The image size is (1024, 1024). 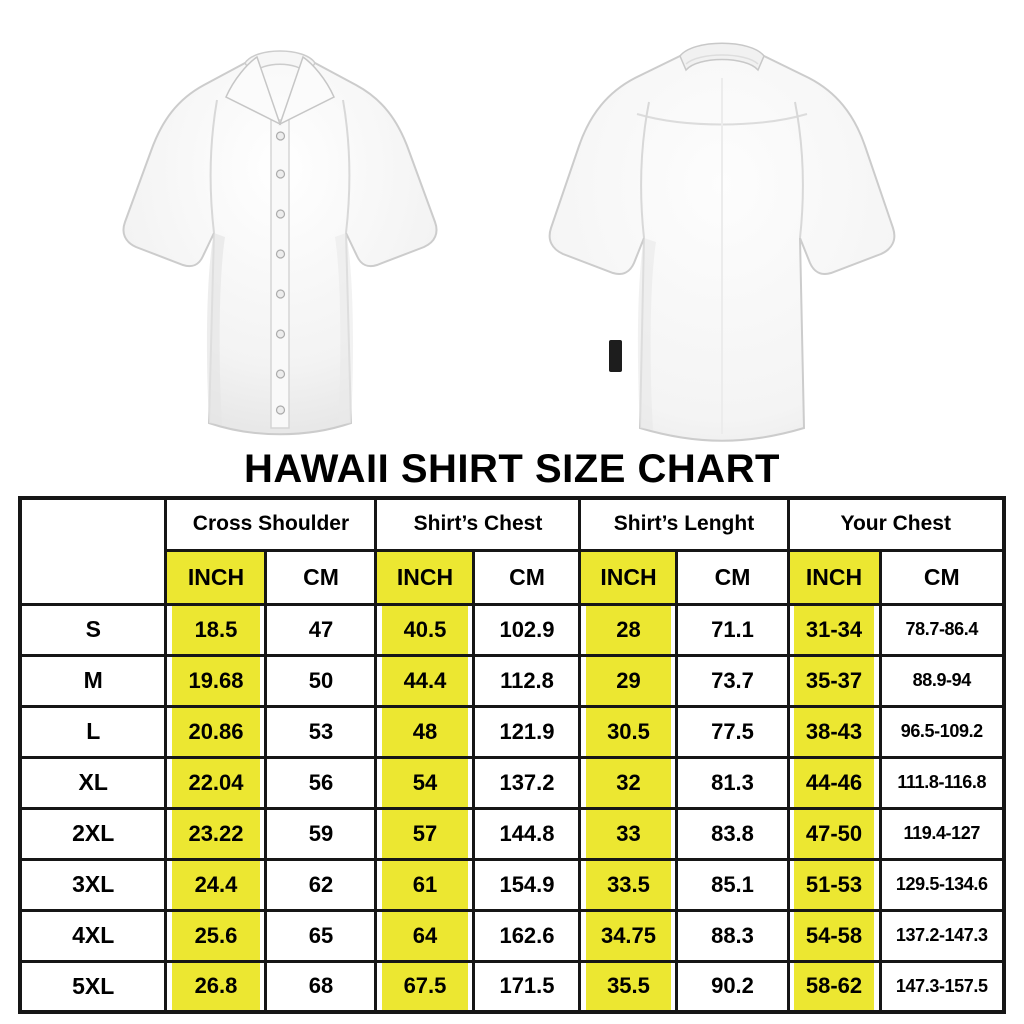 I want to click on shirt-front-buttons, so click(x=280, y=273).